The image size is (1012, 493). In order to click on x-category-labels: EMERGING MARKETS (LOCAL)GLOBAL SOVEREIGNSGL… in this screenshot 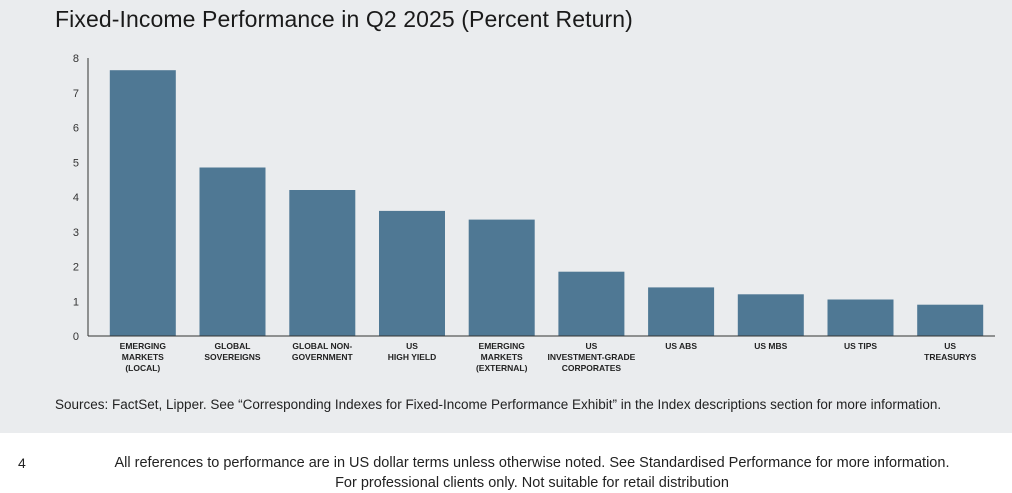, I will do `click(548, 357)`.